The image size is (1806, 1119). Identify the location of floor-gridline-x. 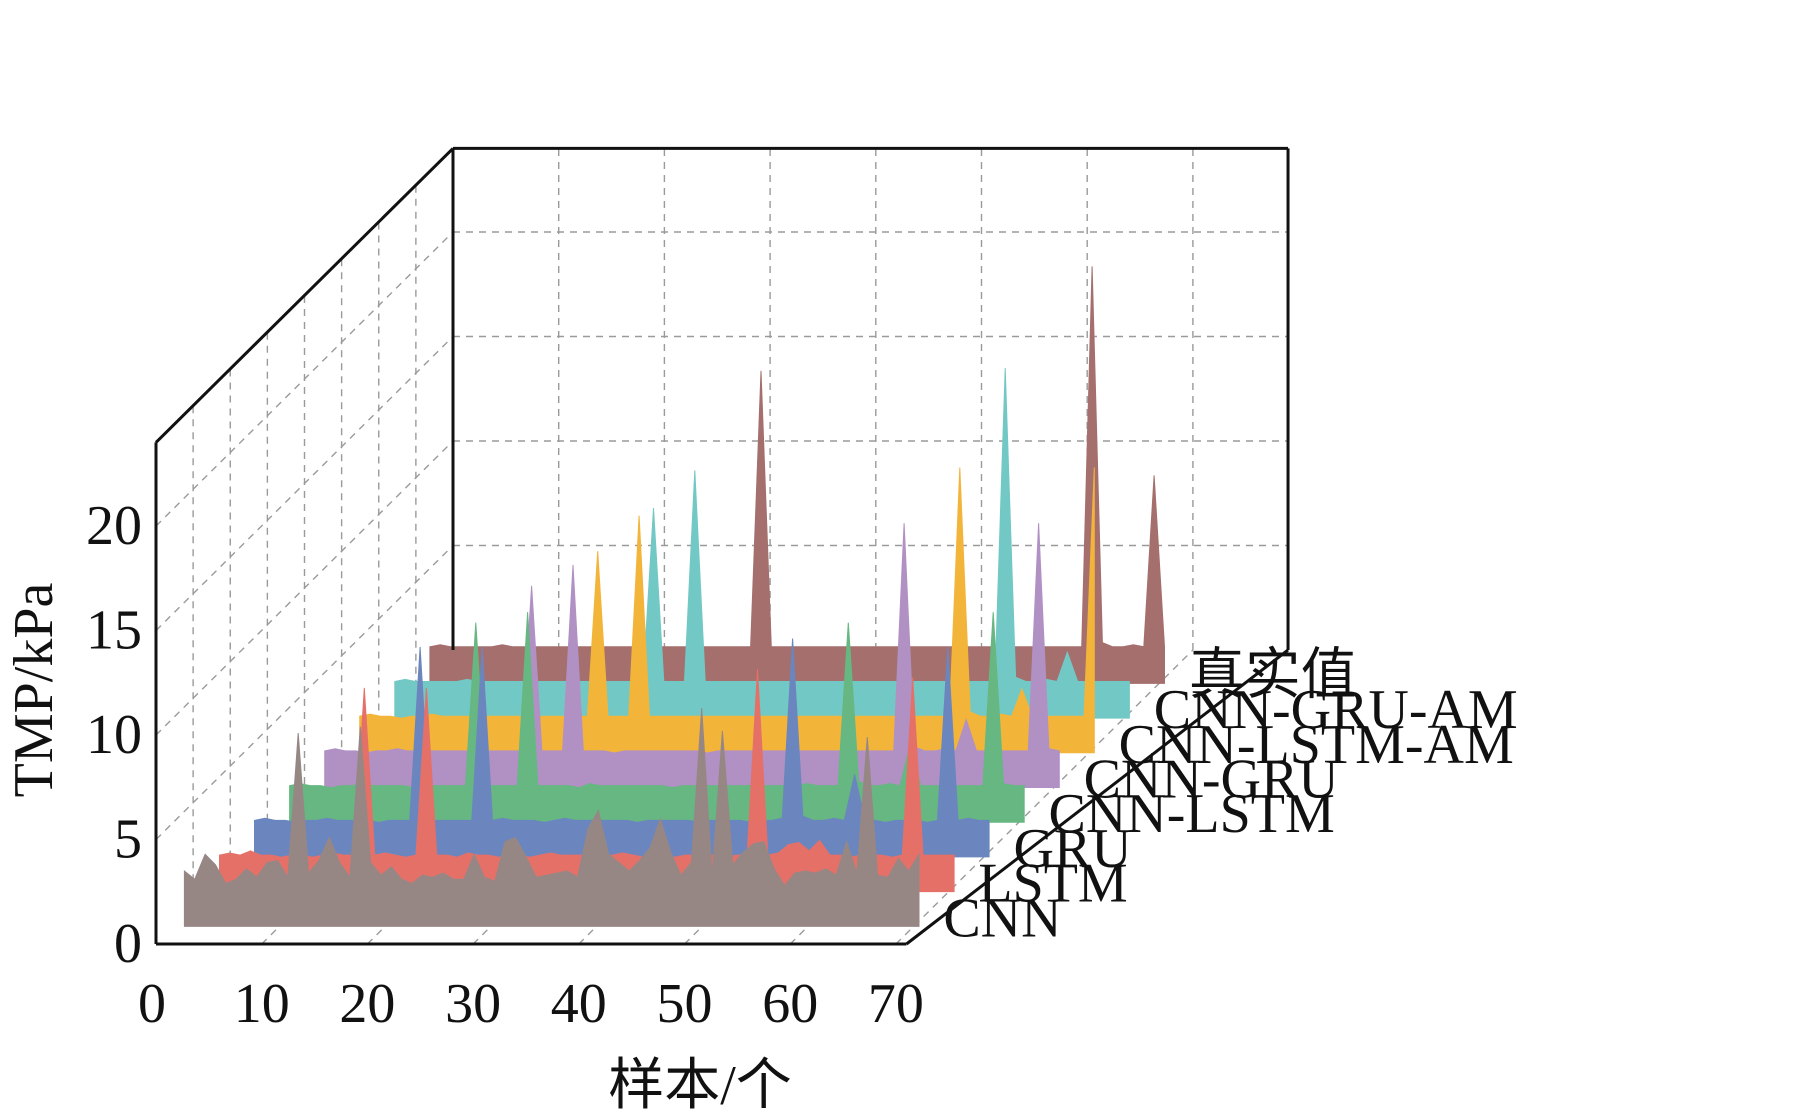
(1044, 797).